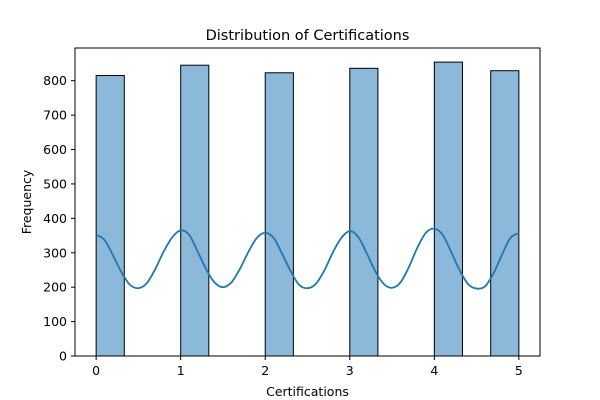  I want to click on chart-title: Distribution of Certifications, so click(308, 36).